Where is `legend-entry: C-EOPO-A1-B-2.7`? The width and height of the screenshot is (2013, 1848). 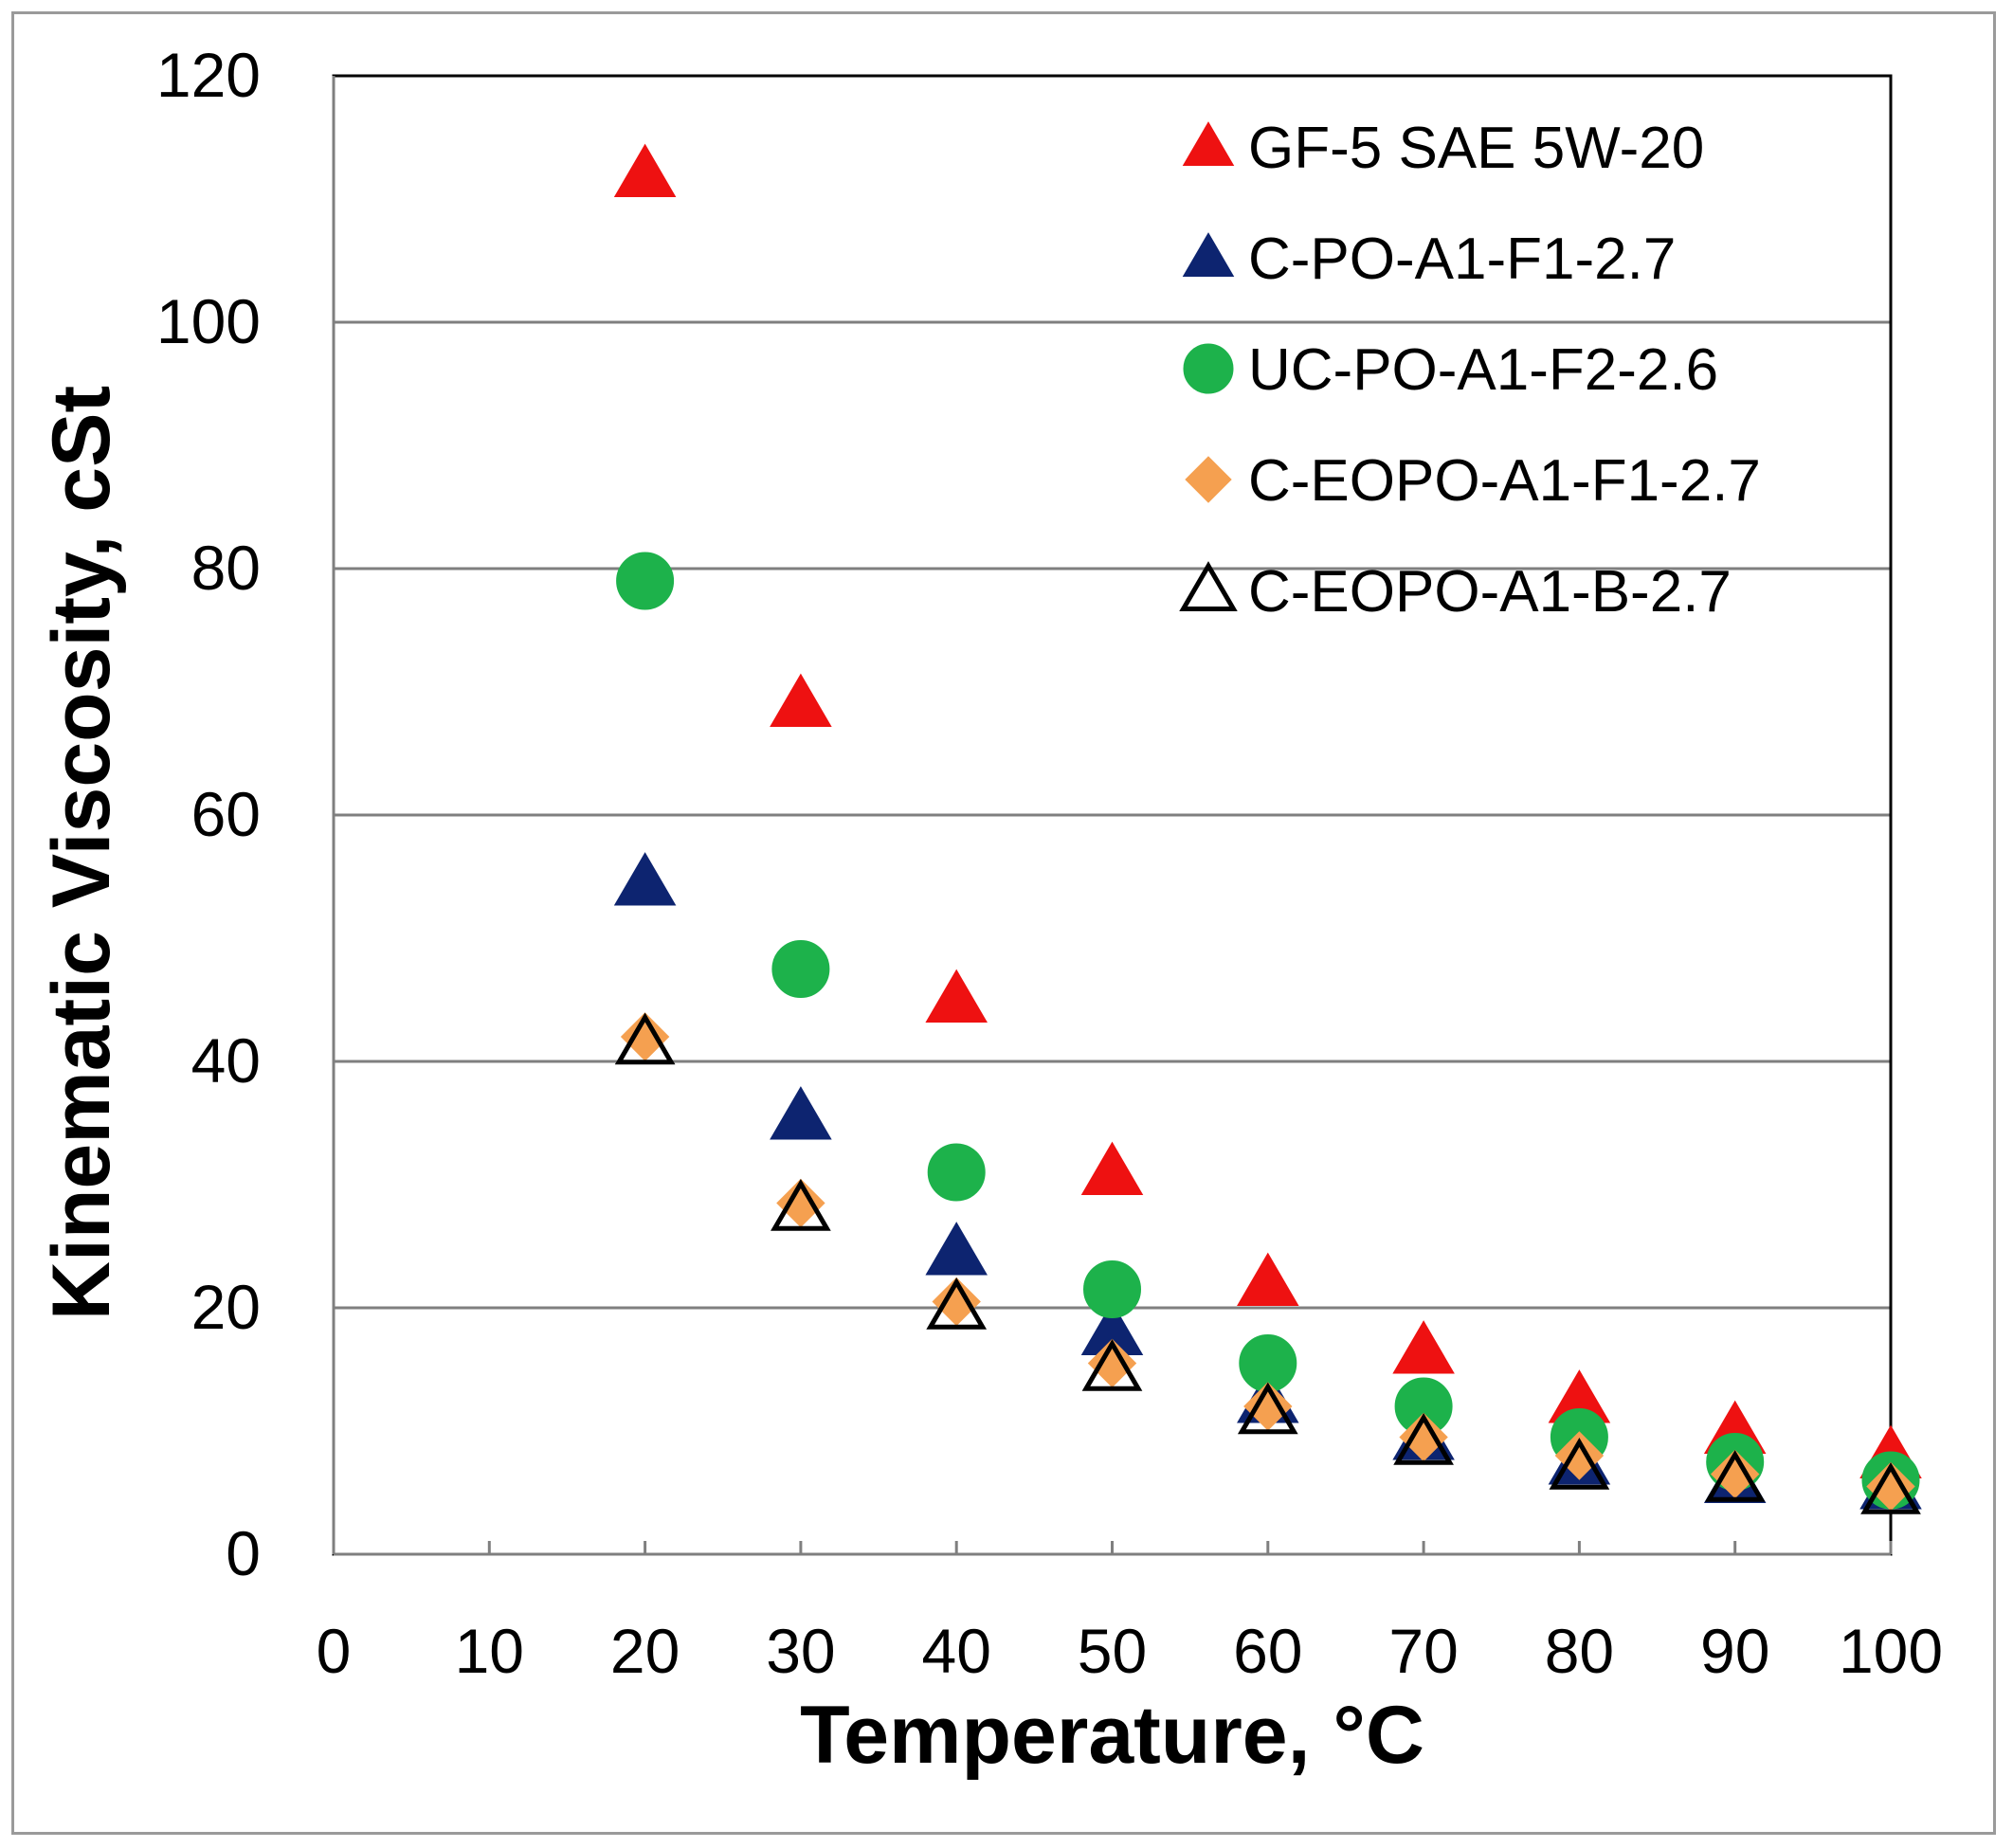 legend-entry: C-EOPO-A1-B-2.7 is located at coordinates (1455, 592).